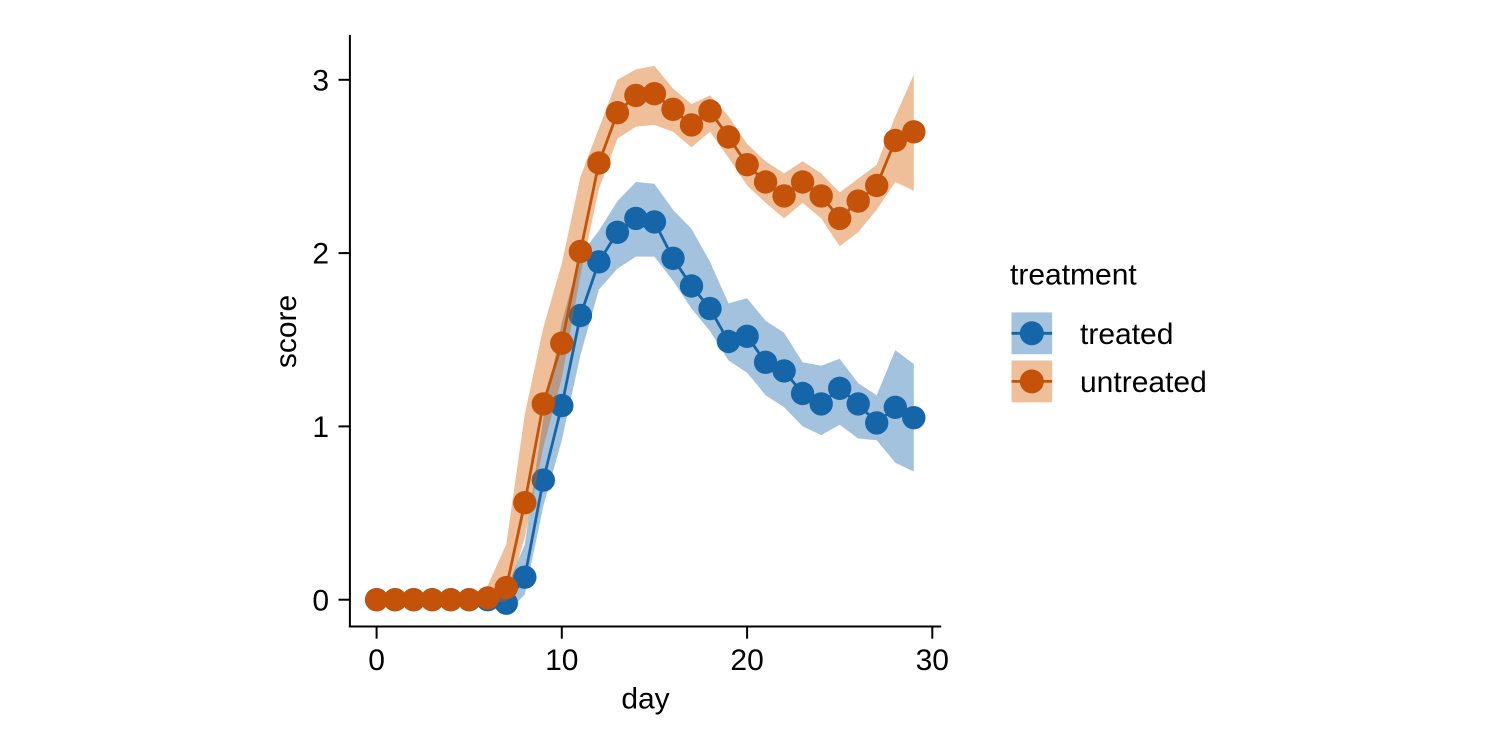 The image size is (1500, 750). I want to click on svg-text: 3, so click(320, 80).